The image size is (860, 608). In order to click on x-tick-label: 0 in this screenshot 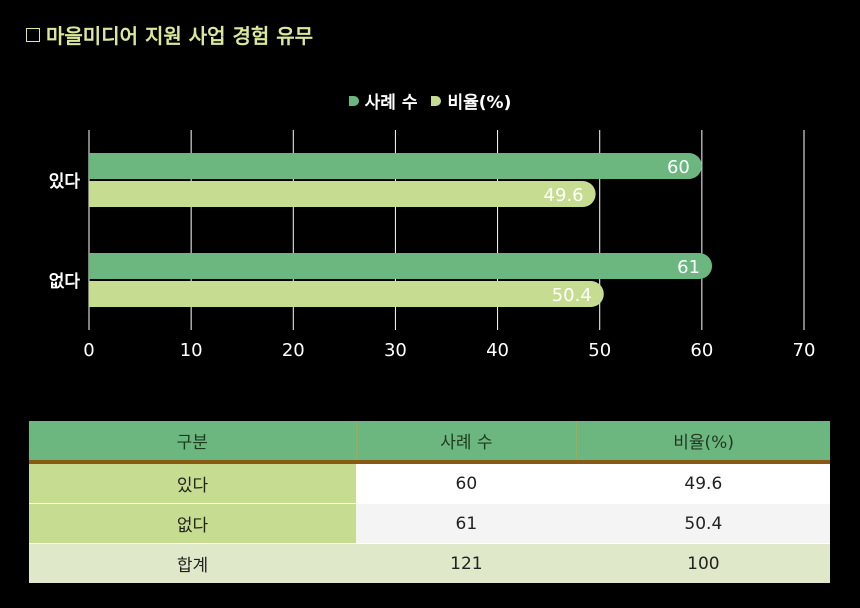, I will do `click(88, 350)`.